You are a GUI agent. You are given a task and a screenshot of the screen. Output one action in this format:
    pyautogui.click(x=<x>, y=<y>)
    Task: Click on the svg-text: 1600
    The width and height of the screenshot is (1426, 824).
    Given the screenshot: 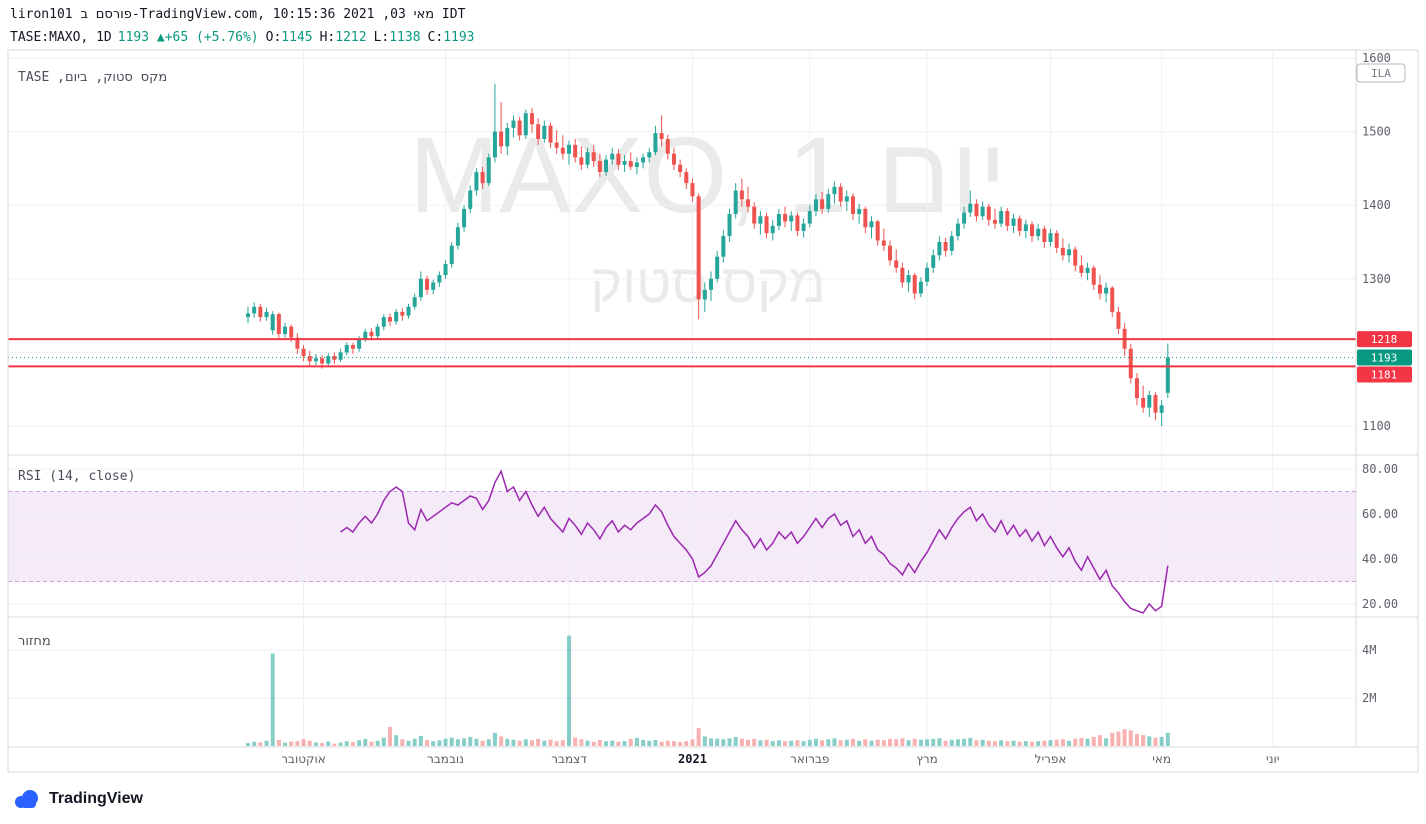 What is the action you would take?
    pyautogui.click(x=1376, y=58)
    